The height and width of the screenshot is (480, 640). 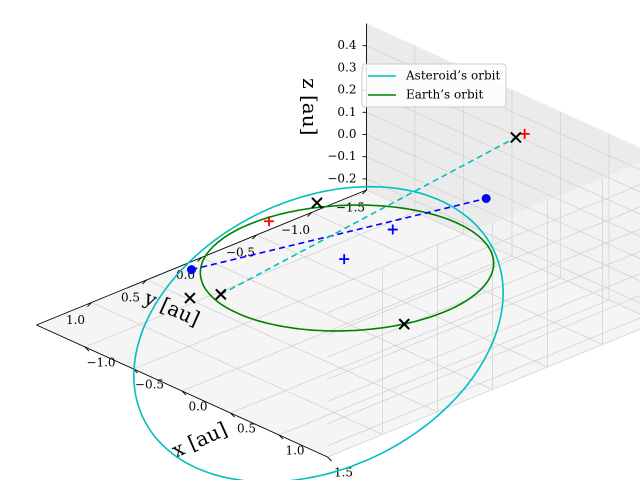 What do you see at coordinates (444, 95) in the screenshot?
I see `legend-label: Earth’s orbit` at bounding box center [444, 95].